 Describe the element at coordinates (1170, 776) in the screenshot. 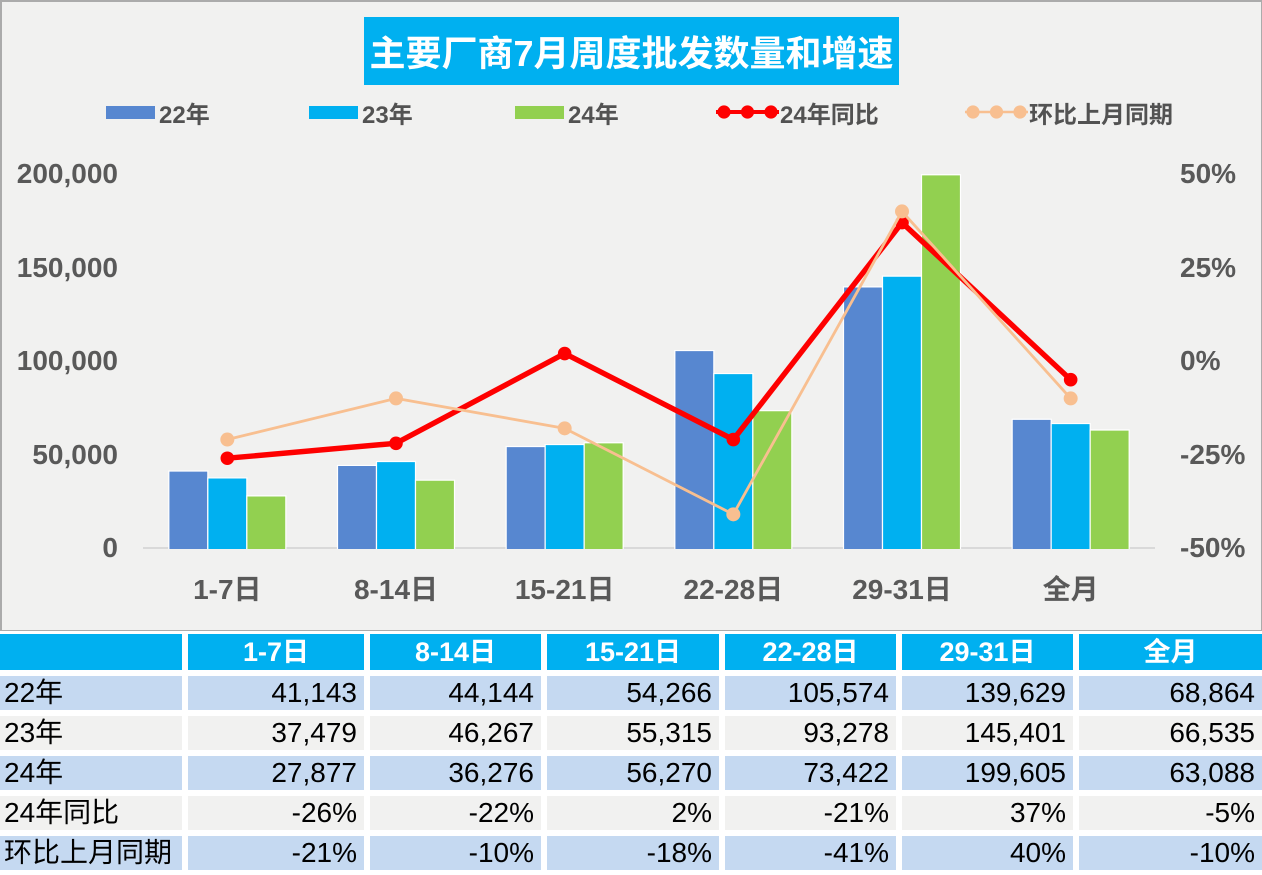

I see `table-cell-2-6: 63,088` at that location.